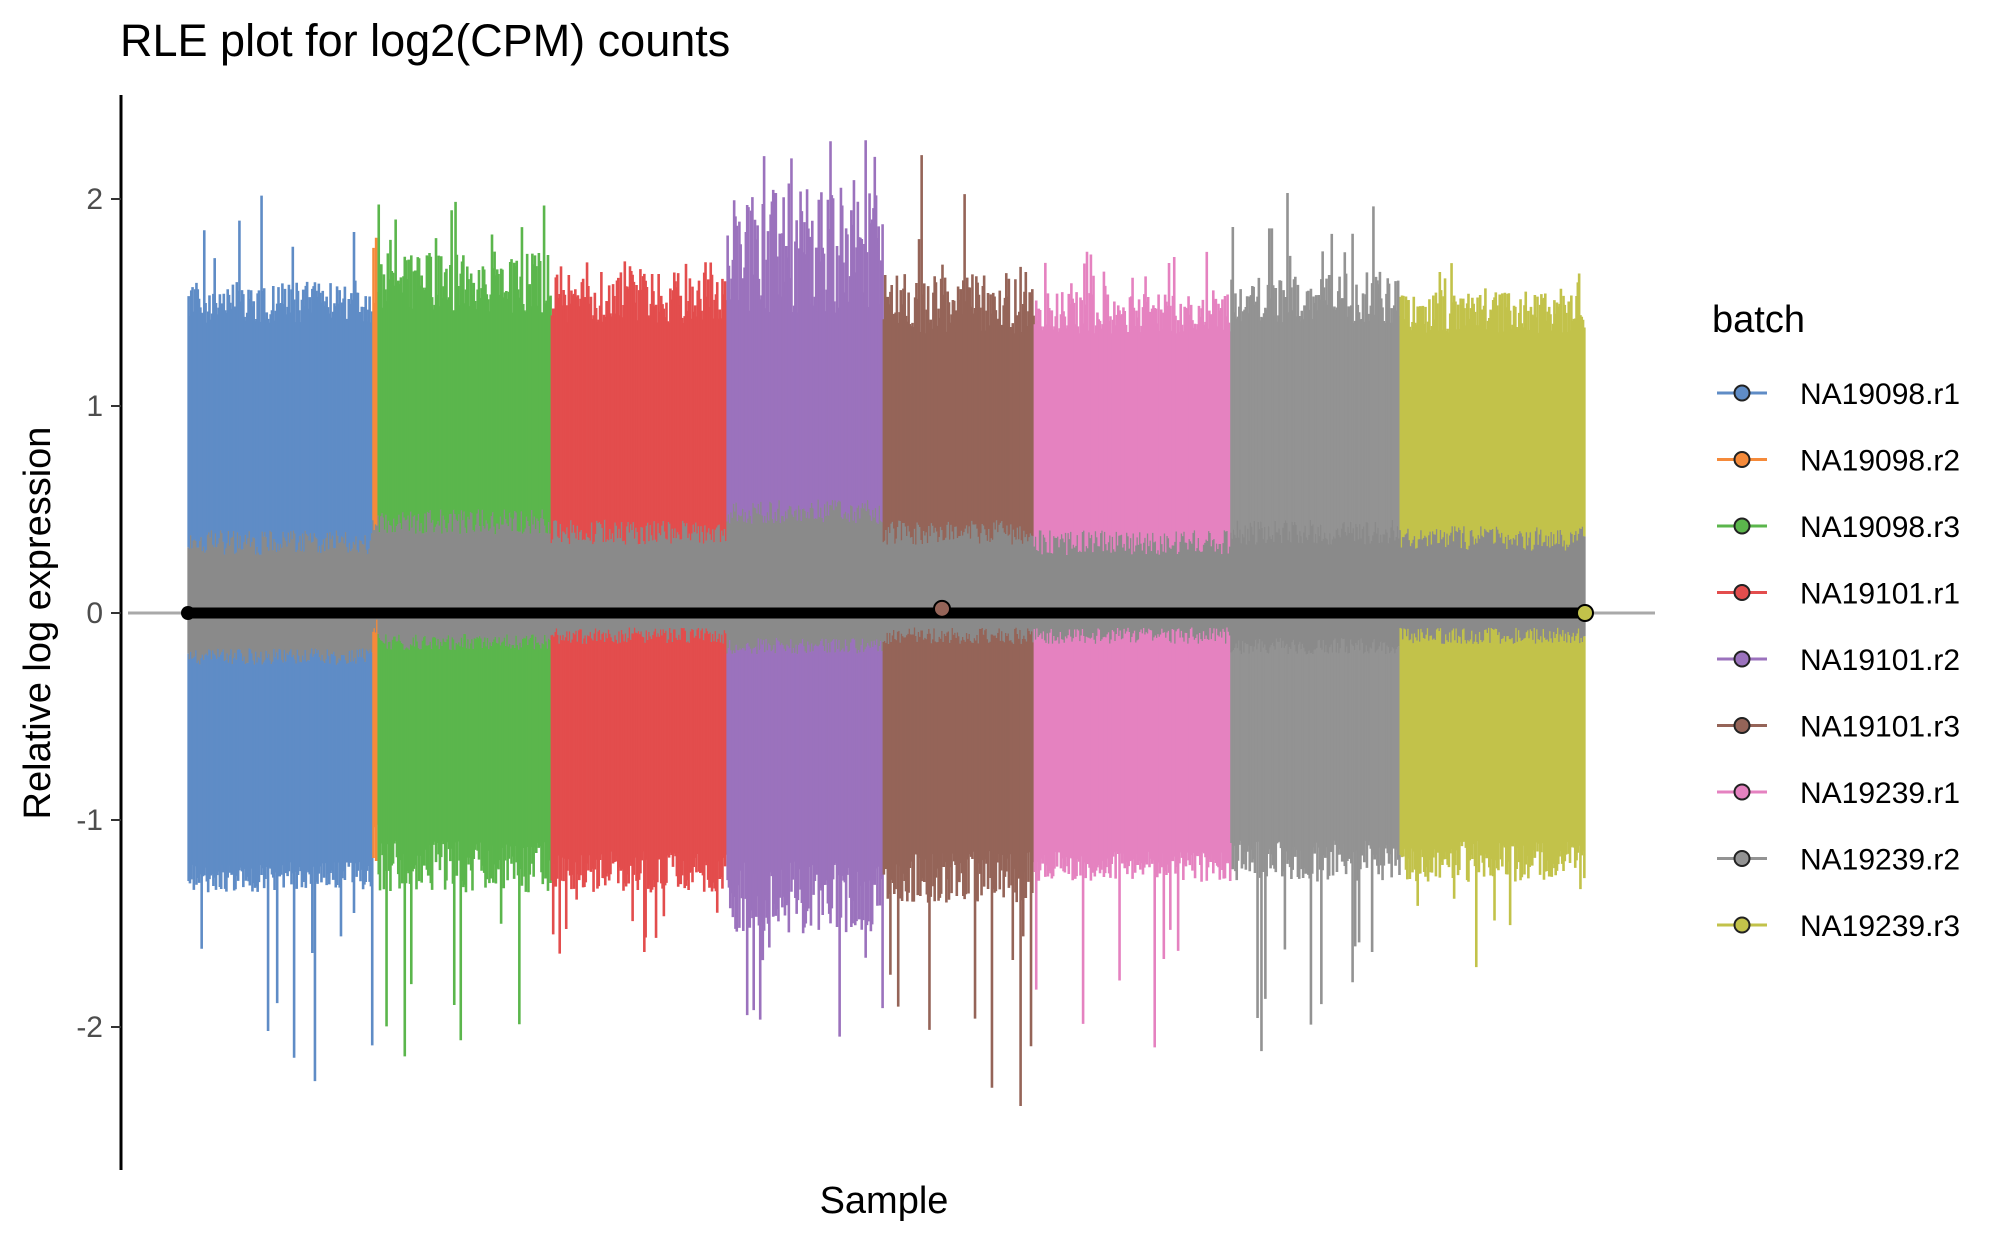 Image resolution: width=2000 pixels, height=1236 pixels. What do you see at coordinates (464, 629) in the screenshot?
I see `batch-NA19098.r3` at bounding box center [464, 629].